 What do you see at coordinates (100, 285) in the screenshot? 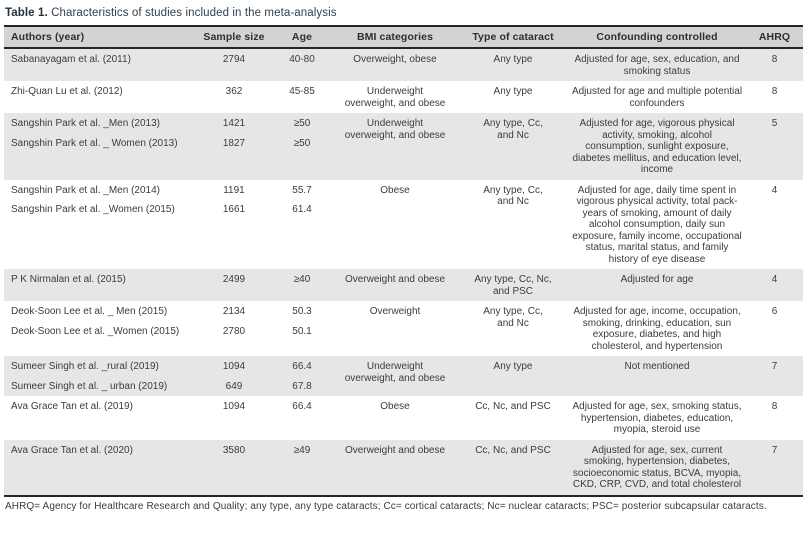
I see `authors-cell: P K Nirmalan et al. (2015)` at bounding box center [100, 285].